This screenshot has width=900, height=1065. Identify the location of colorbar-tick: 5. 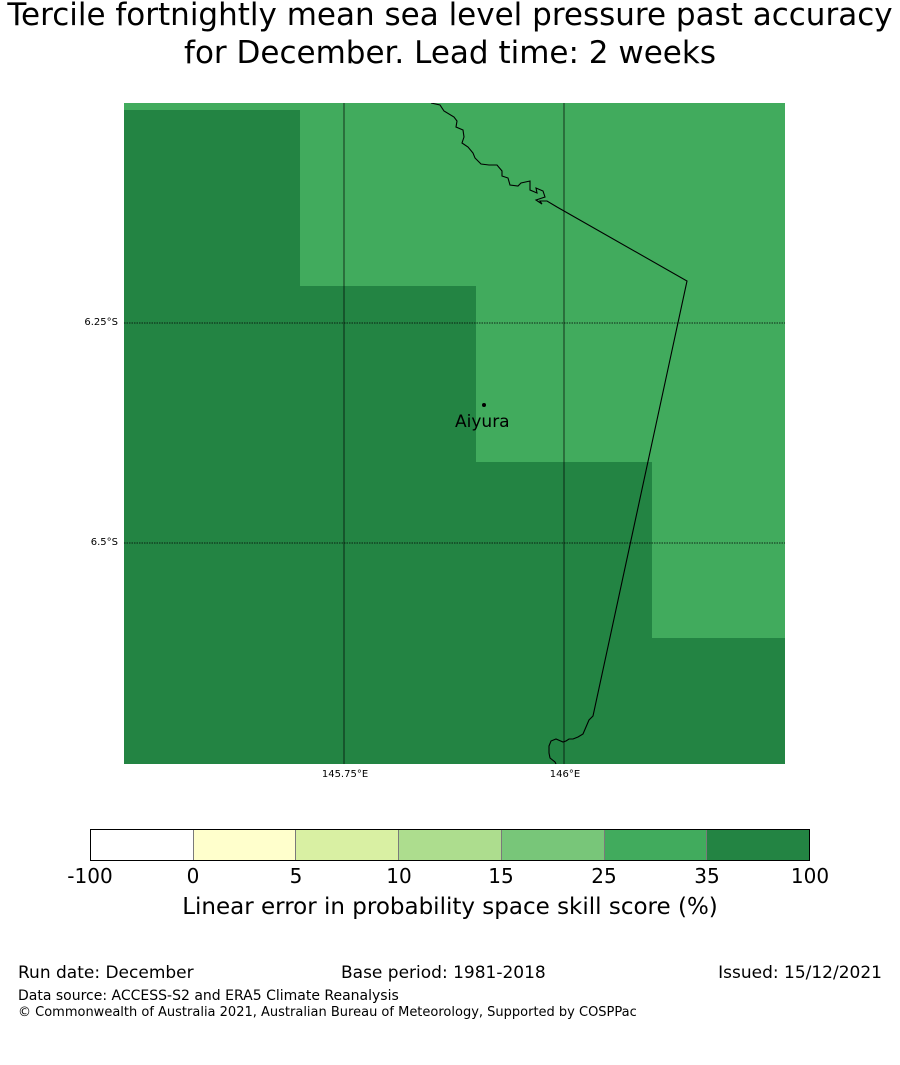
(296, 876).